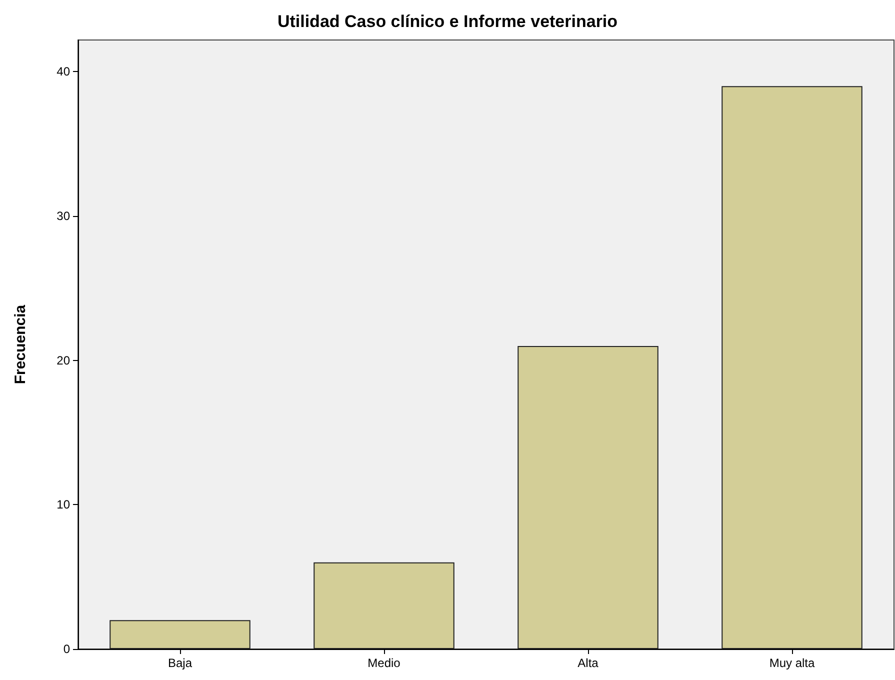  I want to click on y-tick-label: 40, so click(63, 71).